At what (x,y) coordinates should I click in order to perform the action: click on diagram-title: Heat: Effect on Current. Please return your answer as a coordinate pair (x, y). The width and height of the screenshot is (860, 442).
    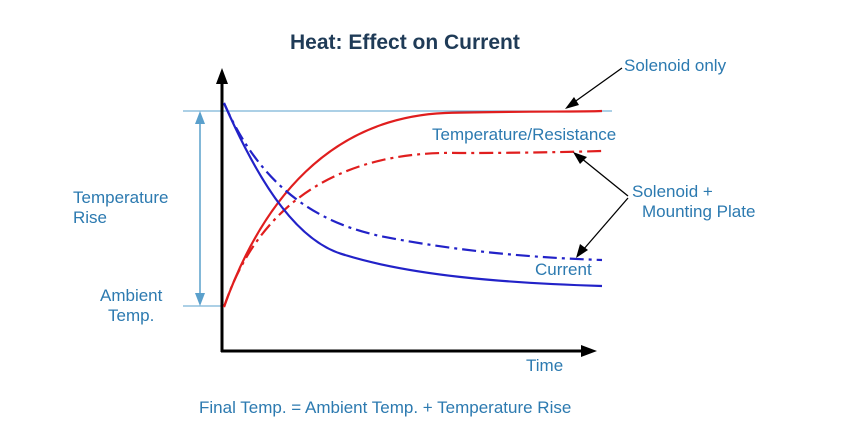
    Looking at the image, I should click on (405, 42).